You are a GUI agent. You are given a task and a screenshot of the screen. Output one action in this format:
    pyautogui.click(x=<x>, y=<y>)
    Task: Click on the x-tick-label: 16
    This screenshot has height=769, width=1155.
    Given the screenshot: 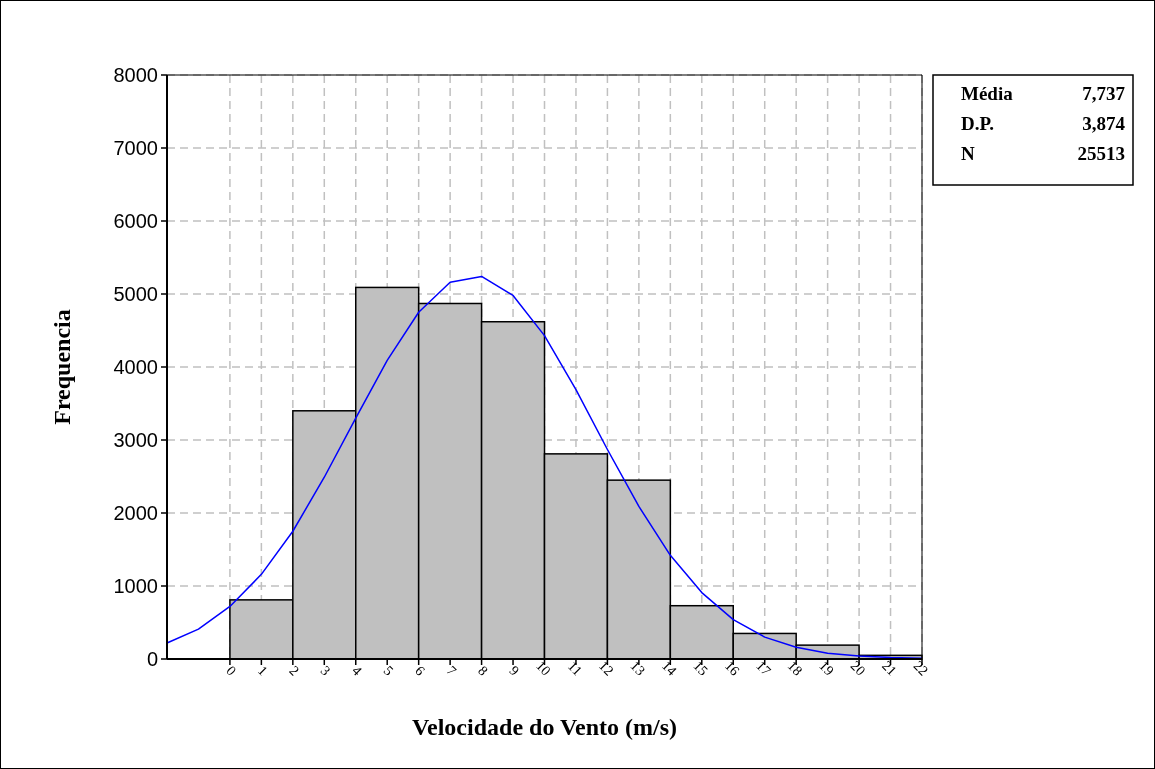 What is the action you would take?
    pyautogui.click(x=732, y=668)
    